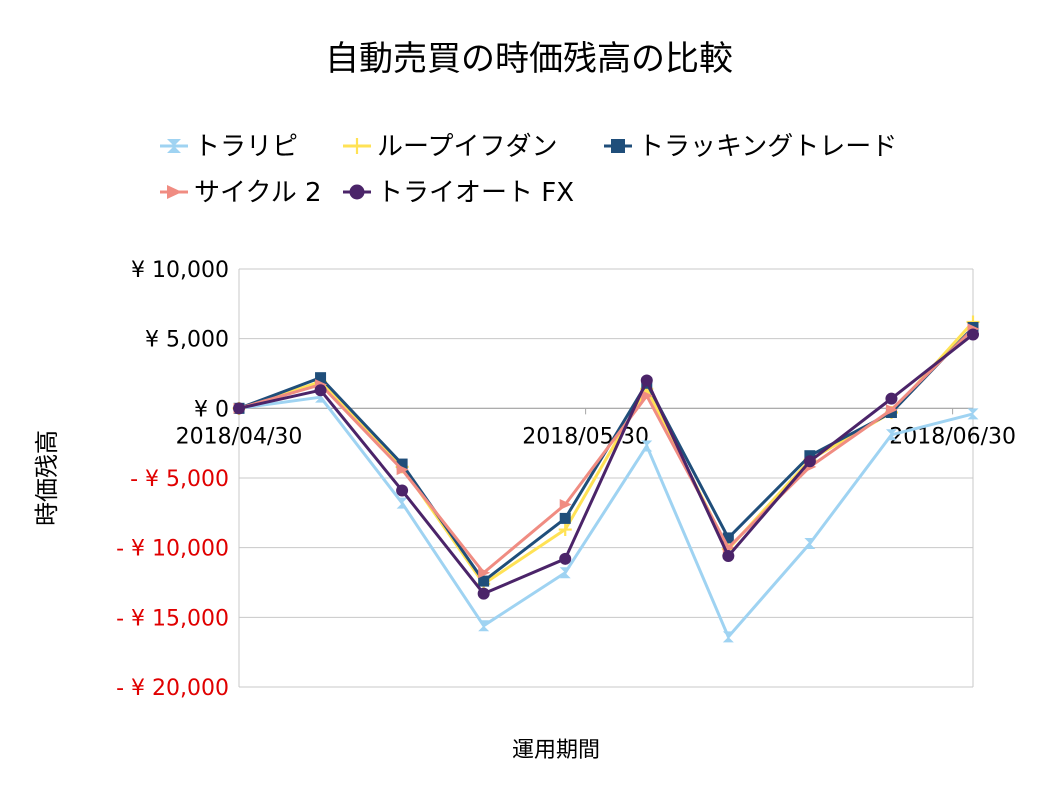  Describe the element at coordinates (47, 478) in the screenshot. I see `y-axis-label: 時価残高` at that location.